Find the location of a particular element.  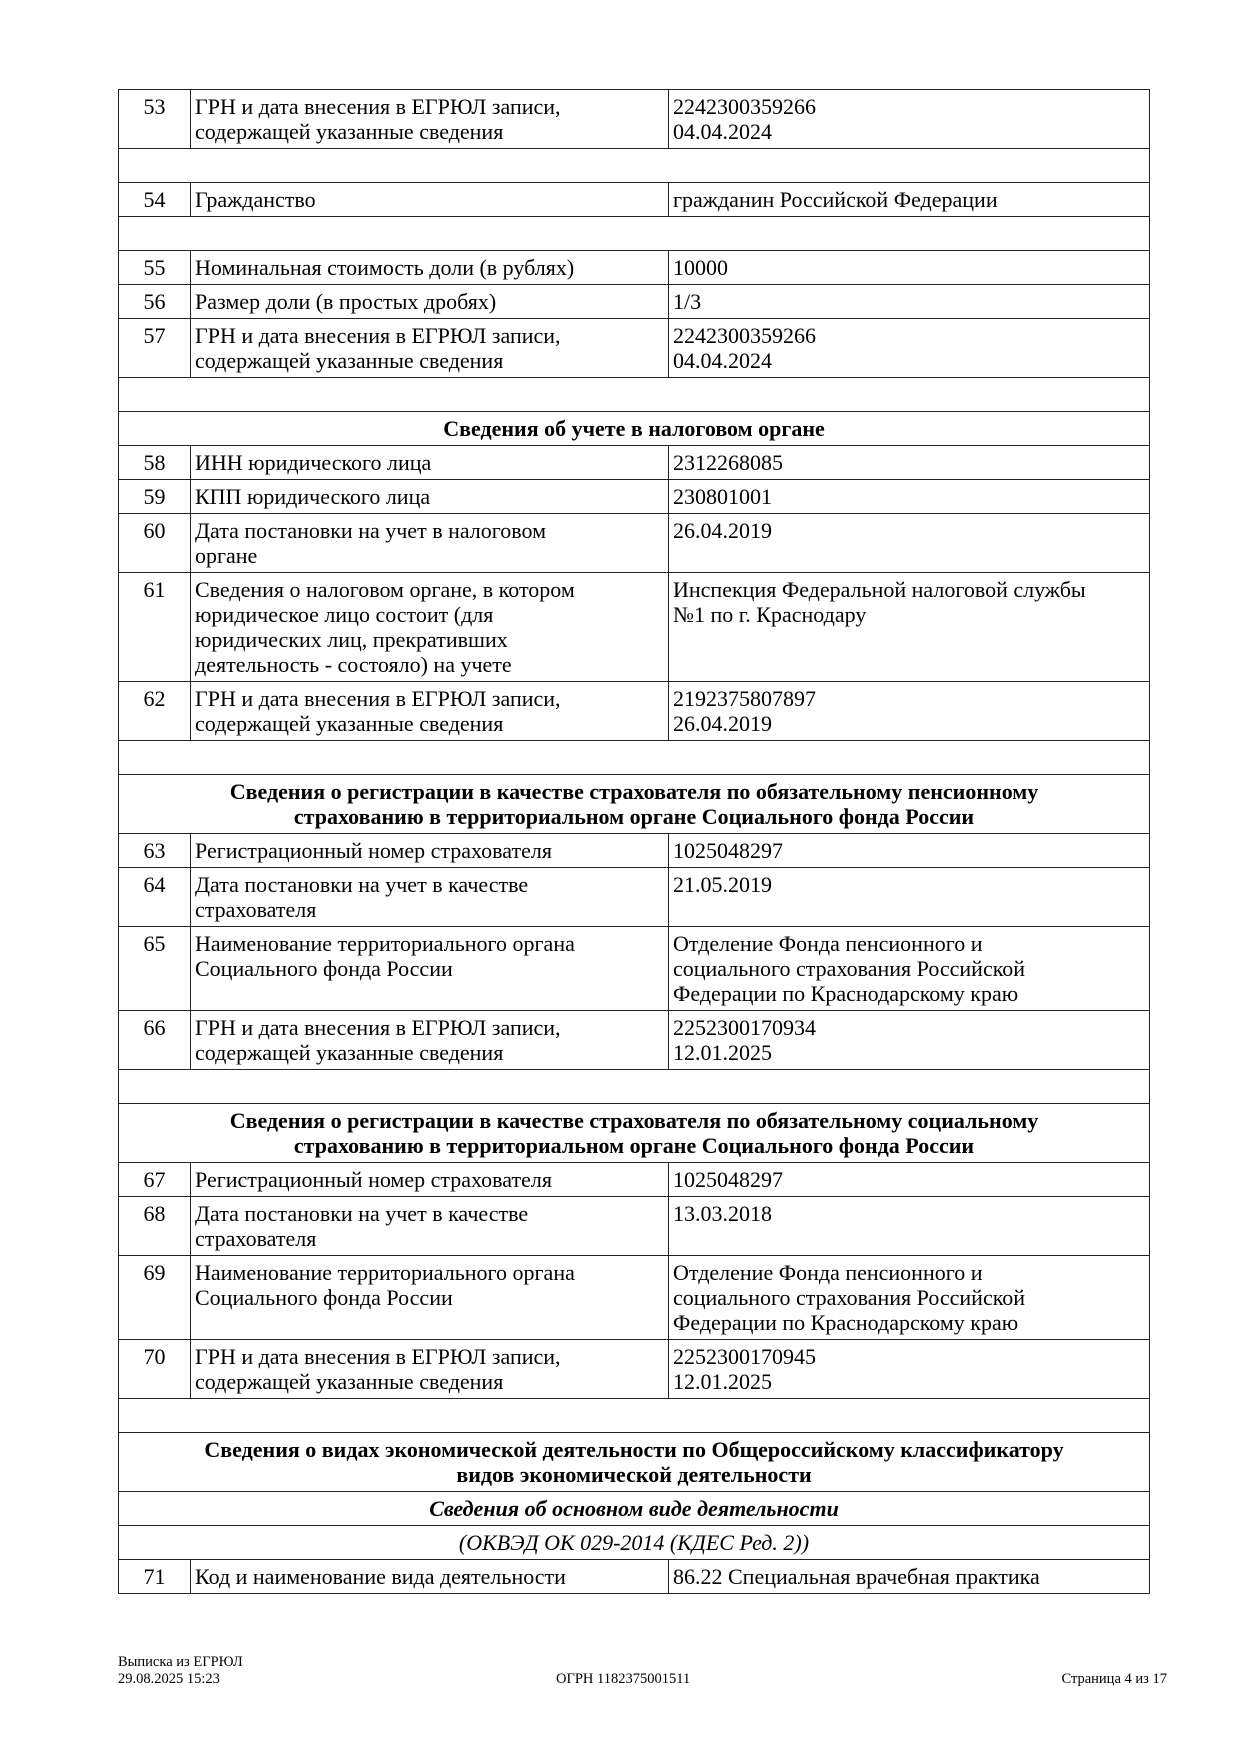

row-value: 2312268085 is located at coordinates (909, 462).